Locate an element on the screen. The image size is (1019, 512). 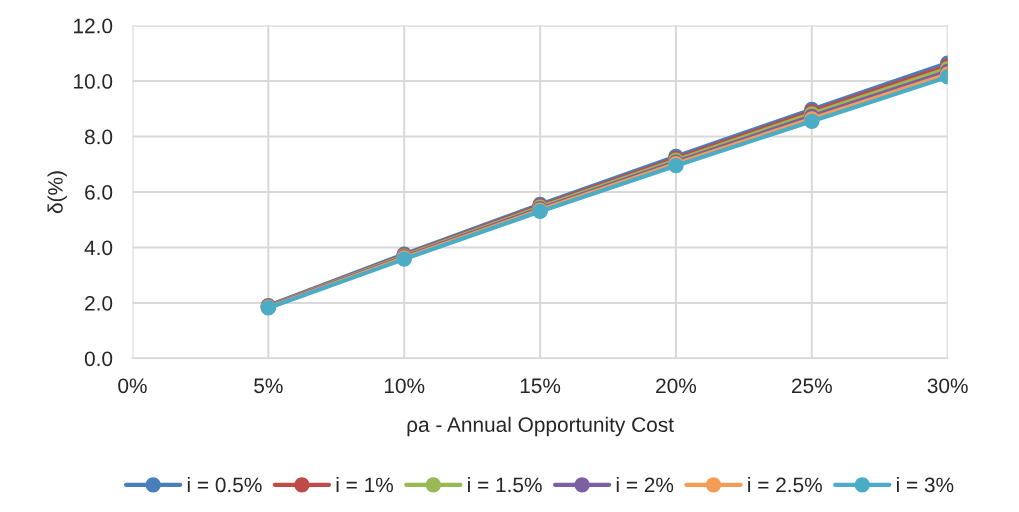
x-tick-label: 30% is located at coordinates (947, 386).